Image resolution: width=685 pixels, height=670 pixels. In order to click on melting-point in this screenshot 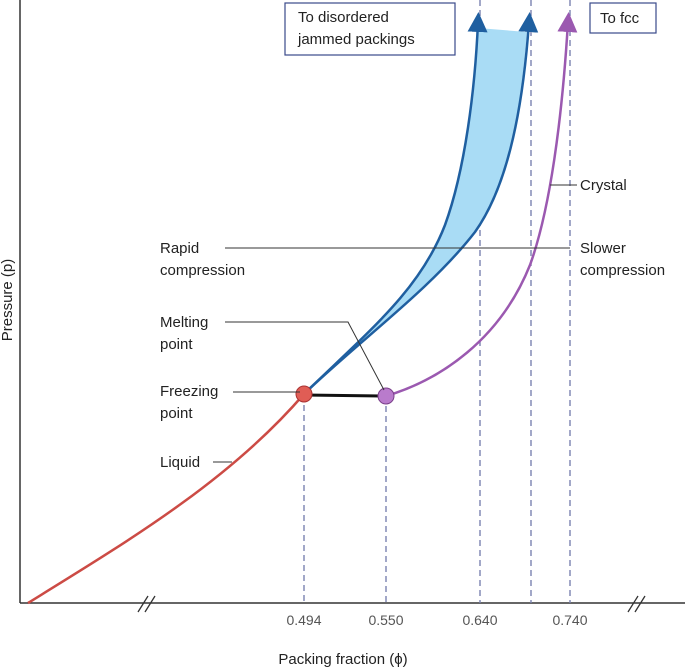, I will do `click(386, 396)`.